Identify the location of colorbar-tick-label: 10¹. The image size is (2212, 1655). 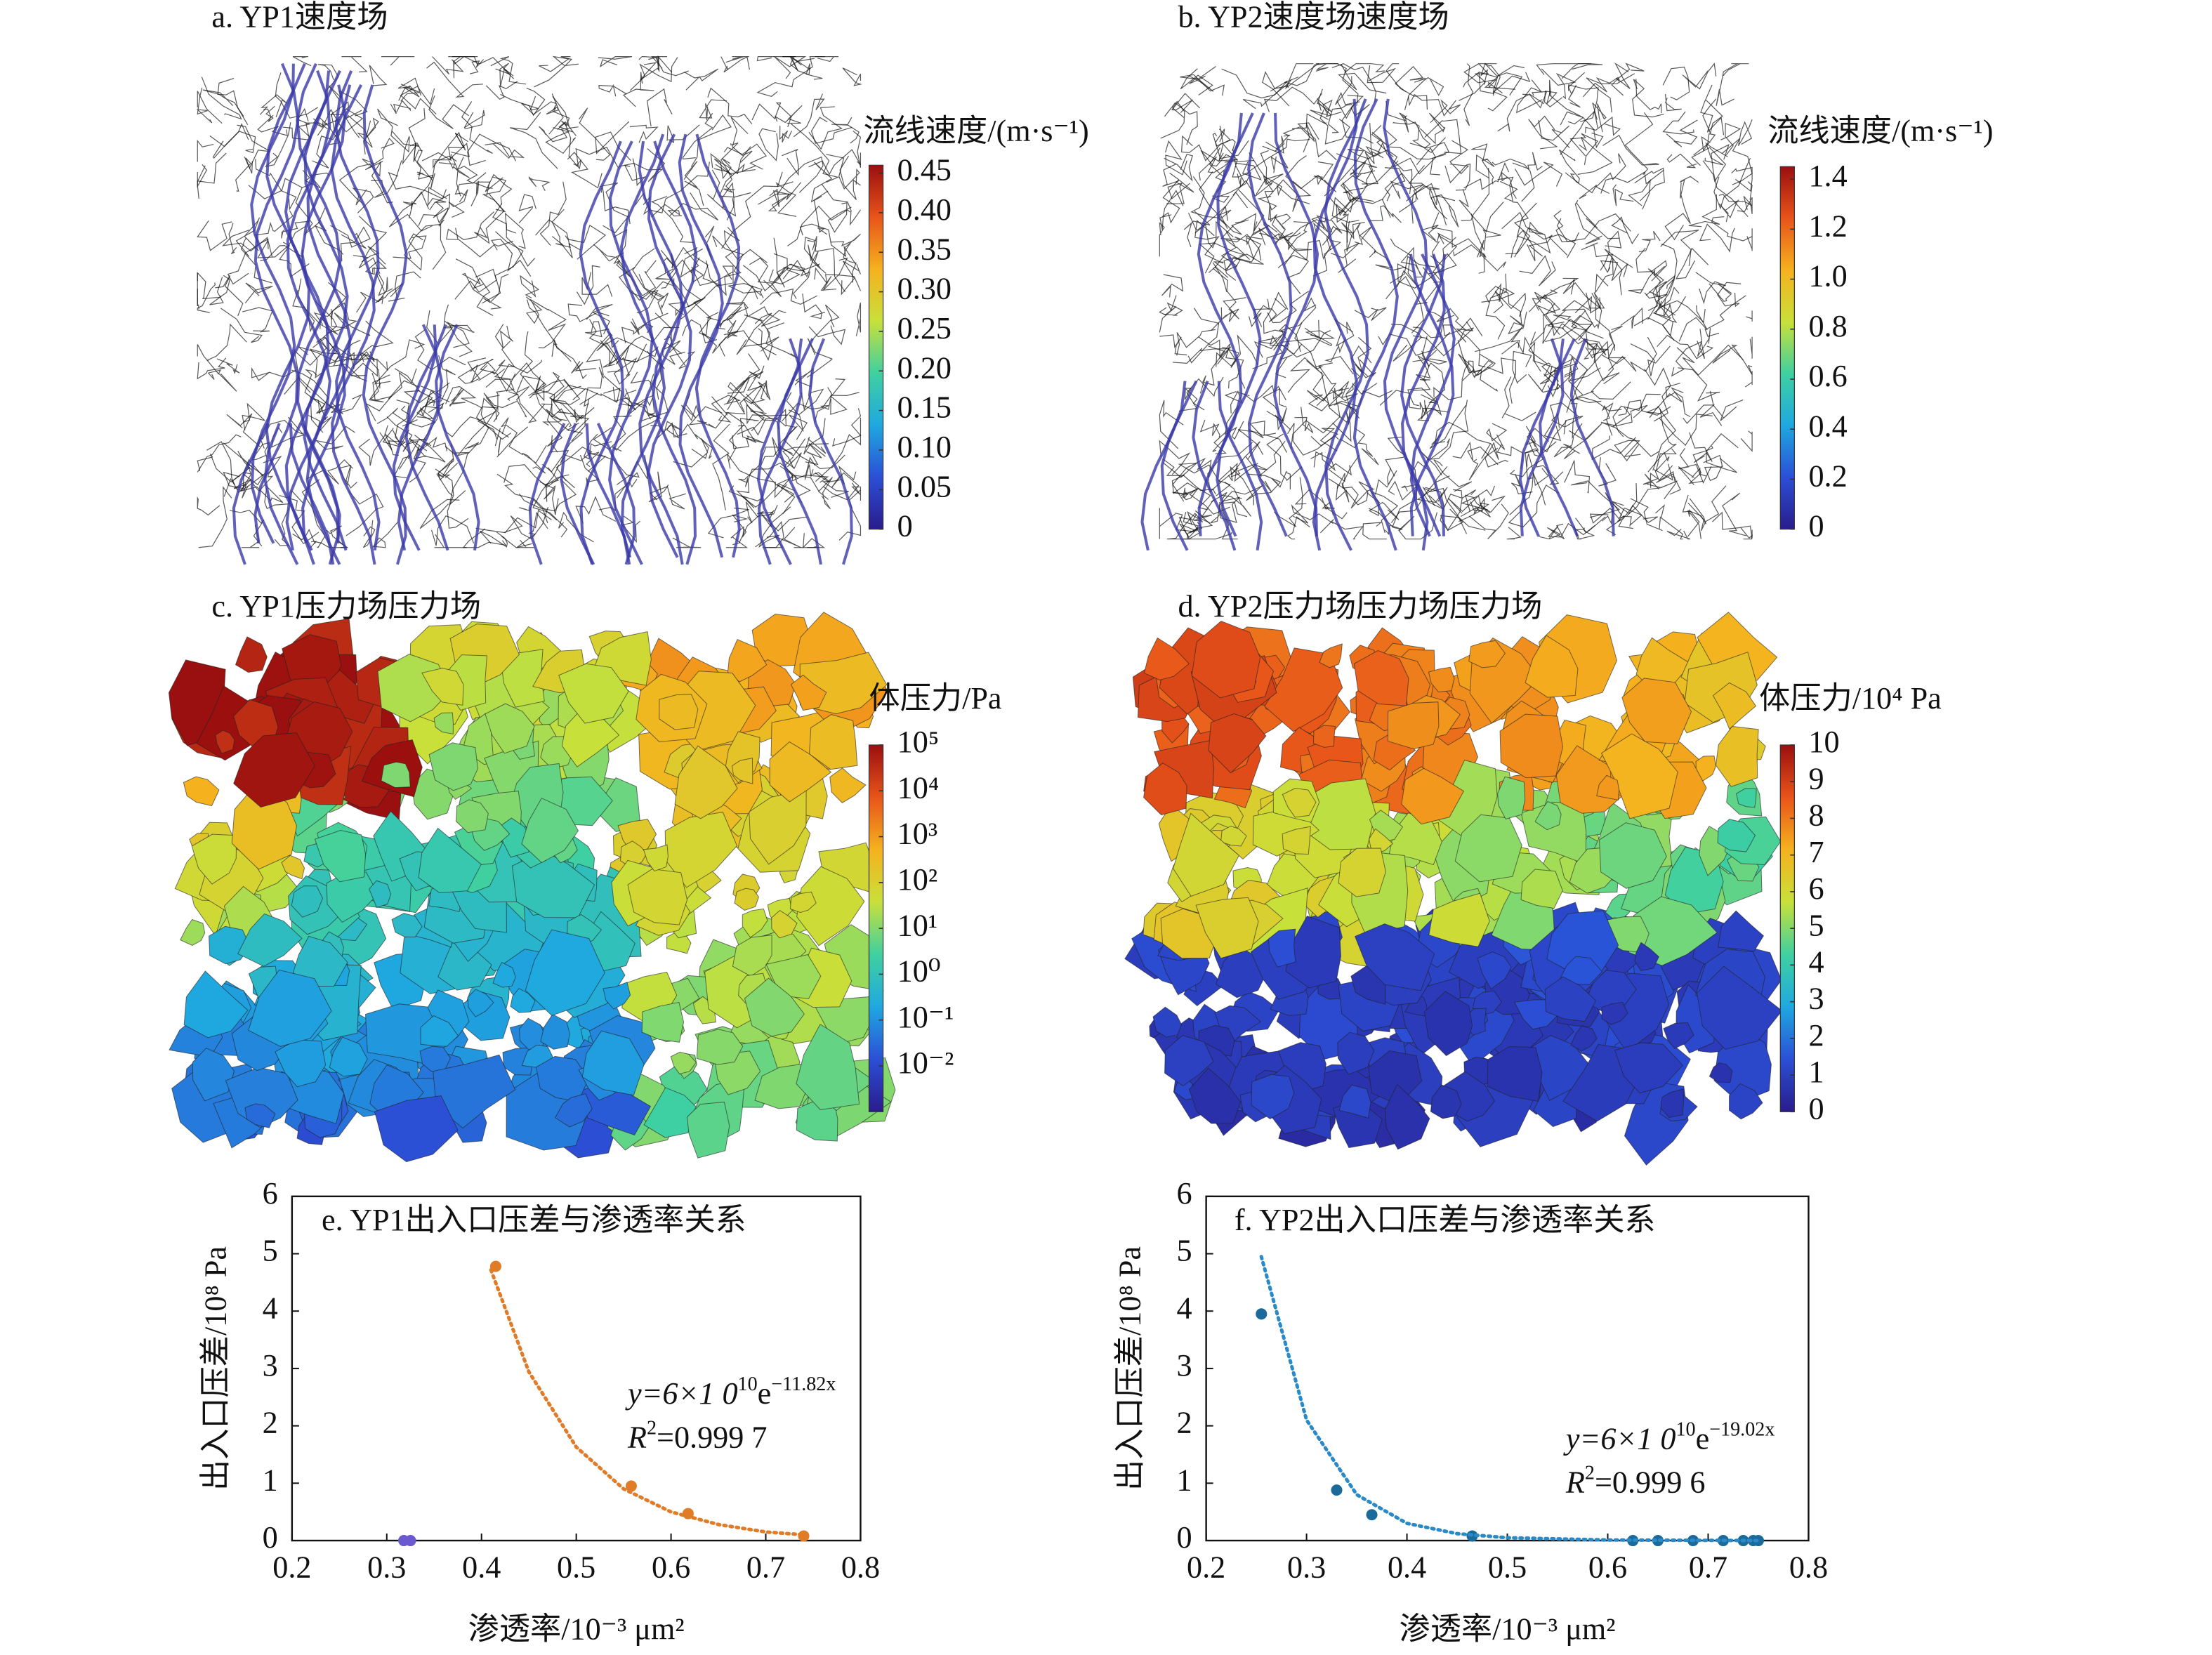
(917, 925).